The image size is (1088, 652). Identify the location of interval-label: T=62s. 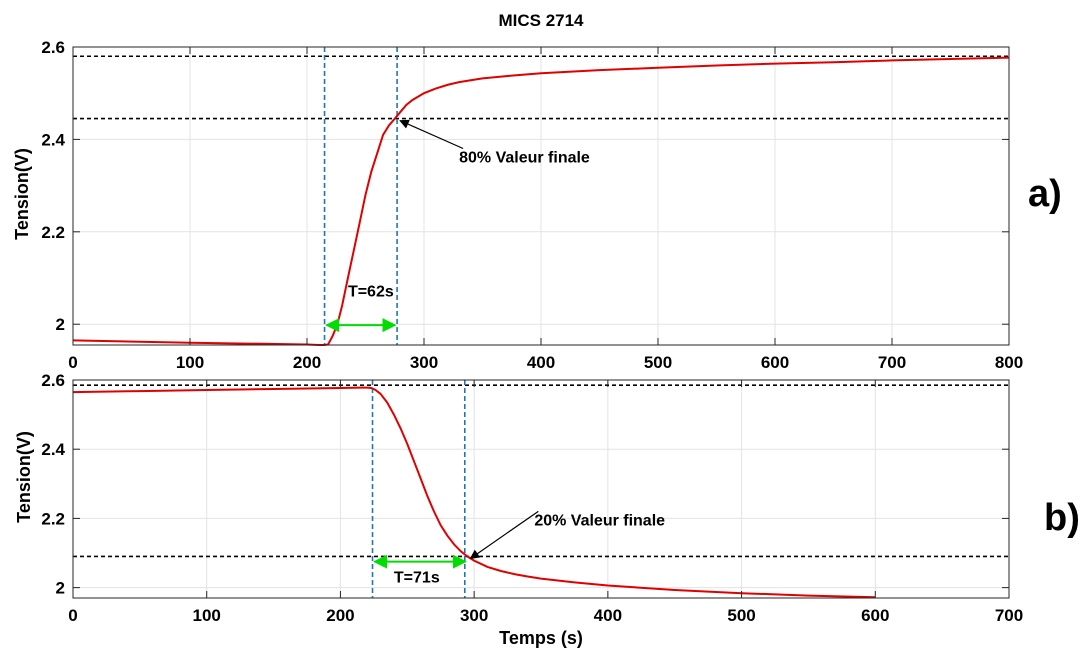
(371, 291).